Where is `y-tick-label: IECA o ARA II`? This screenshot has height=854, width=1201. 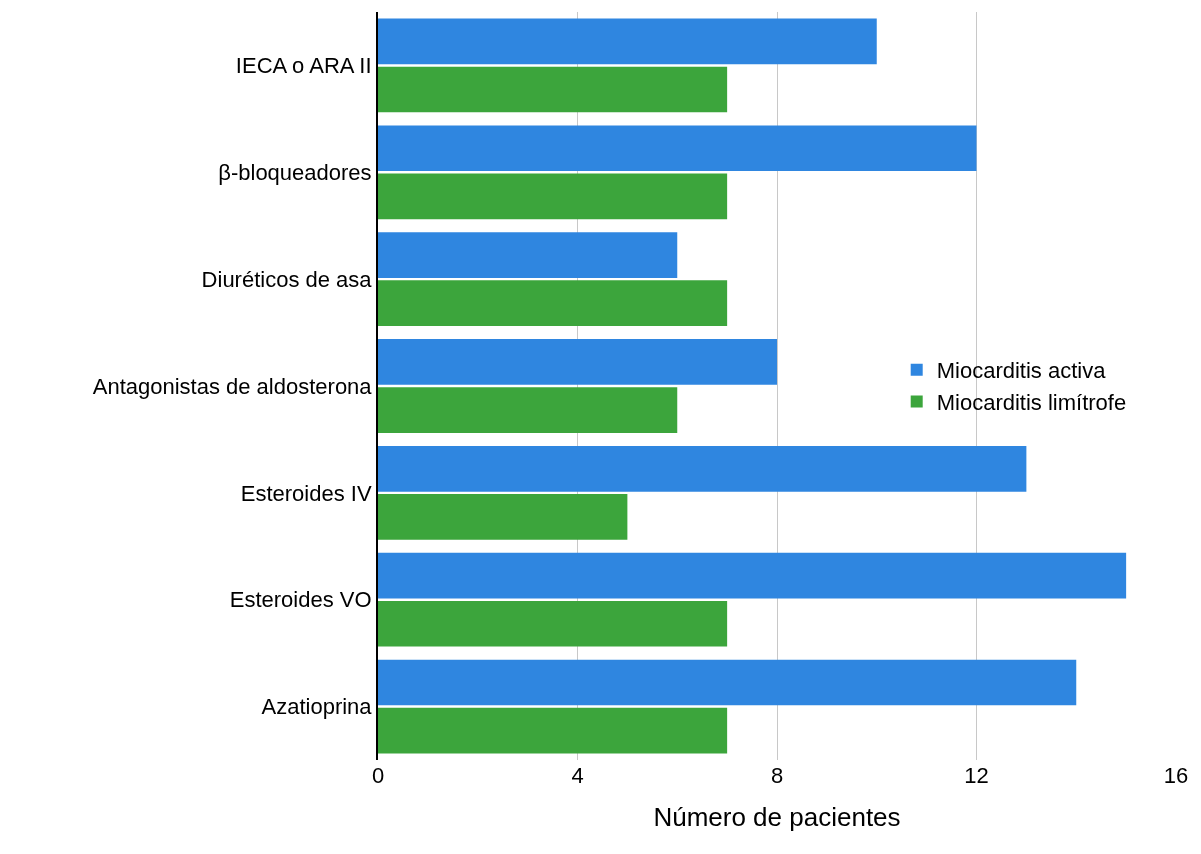 y-tick-label: IECA o ARA II is located at coordinates (303, 66).